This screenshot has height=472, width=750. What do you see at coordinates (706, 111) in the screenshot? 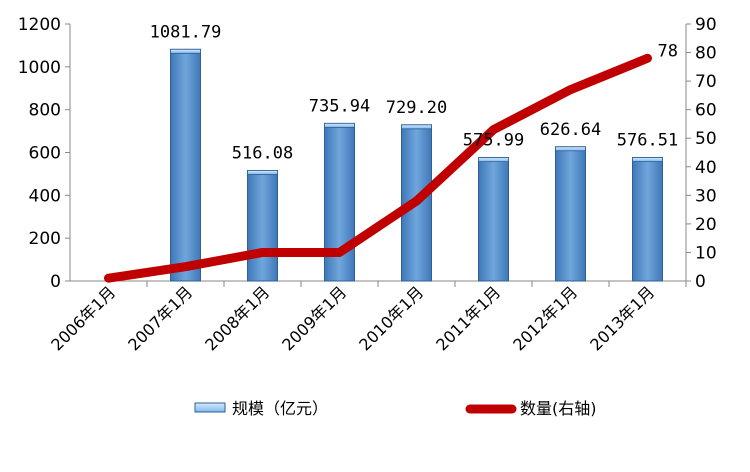
I see `y-right-tick-label: 60` at bounding box center [706, 111].